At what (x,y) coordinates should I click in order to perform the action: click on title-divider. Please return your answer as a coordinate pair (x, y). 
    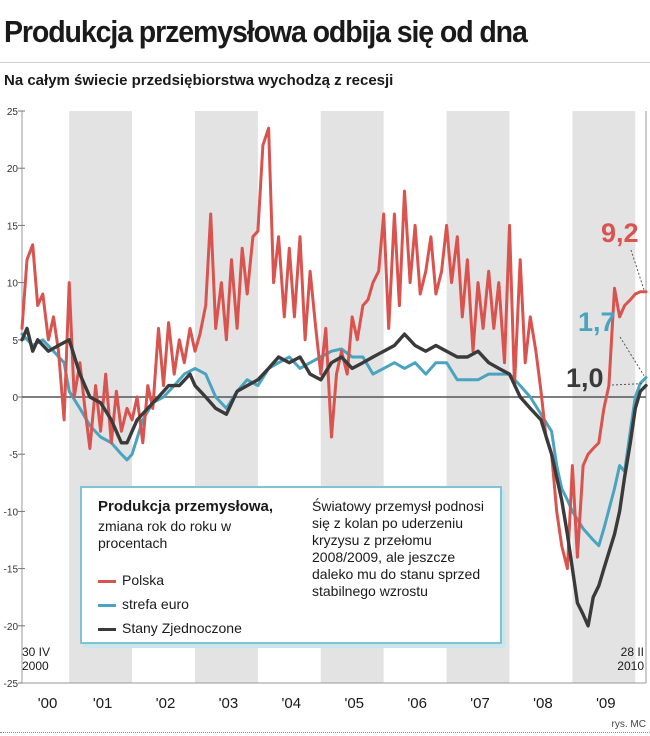
    Looking at the image, I should click on (325, 62).